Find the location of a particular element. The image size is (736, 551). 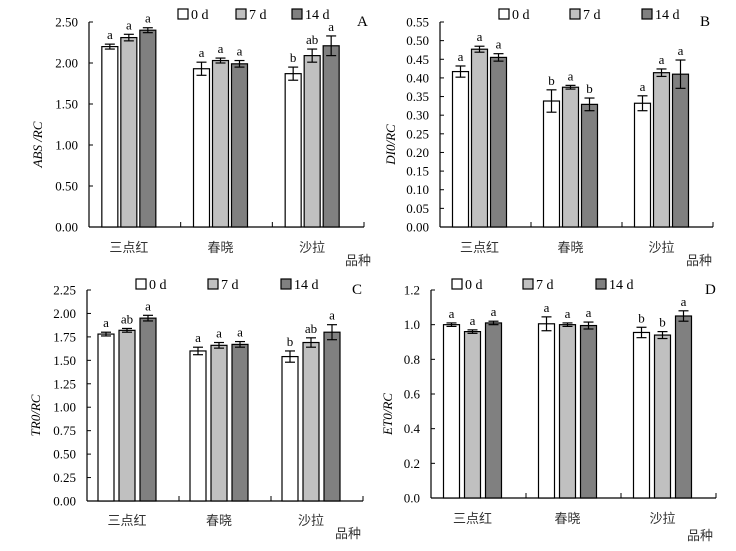

y-tick-label: 1.25 is located at coordinates (64, 383).